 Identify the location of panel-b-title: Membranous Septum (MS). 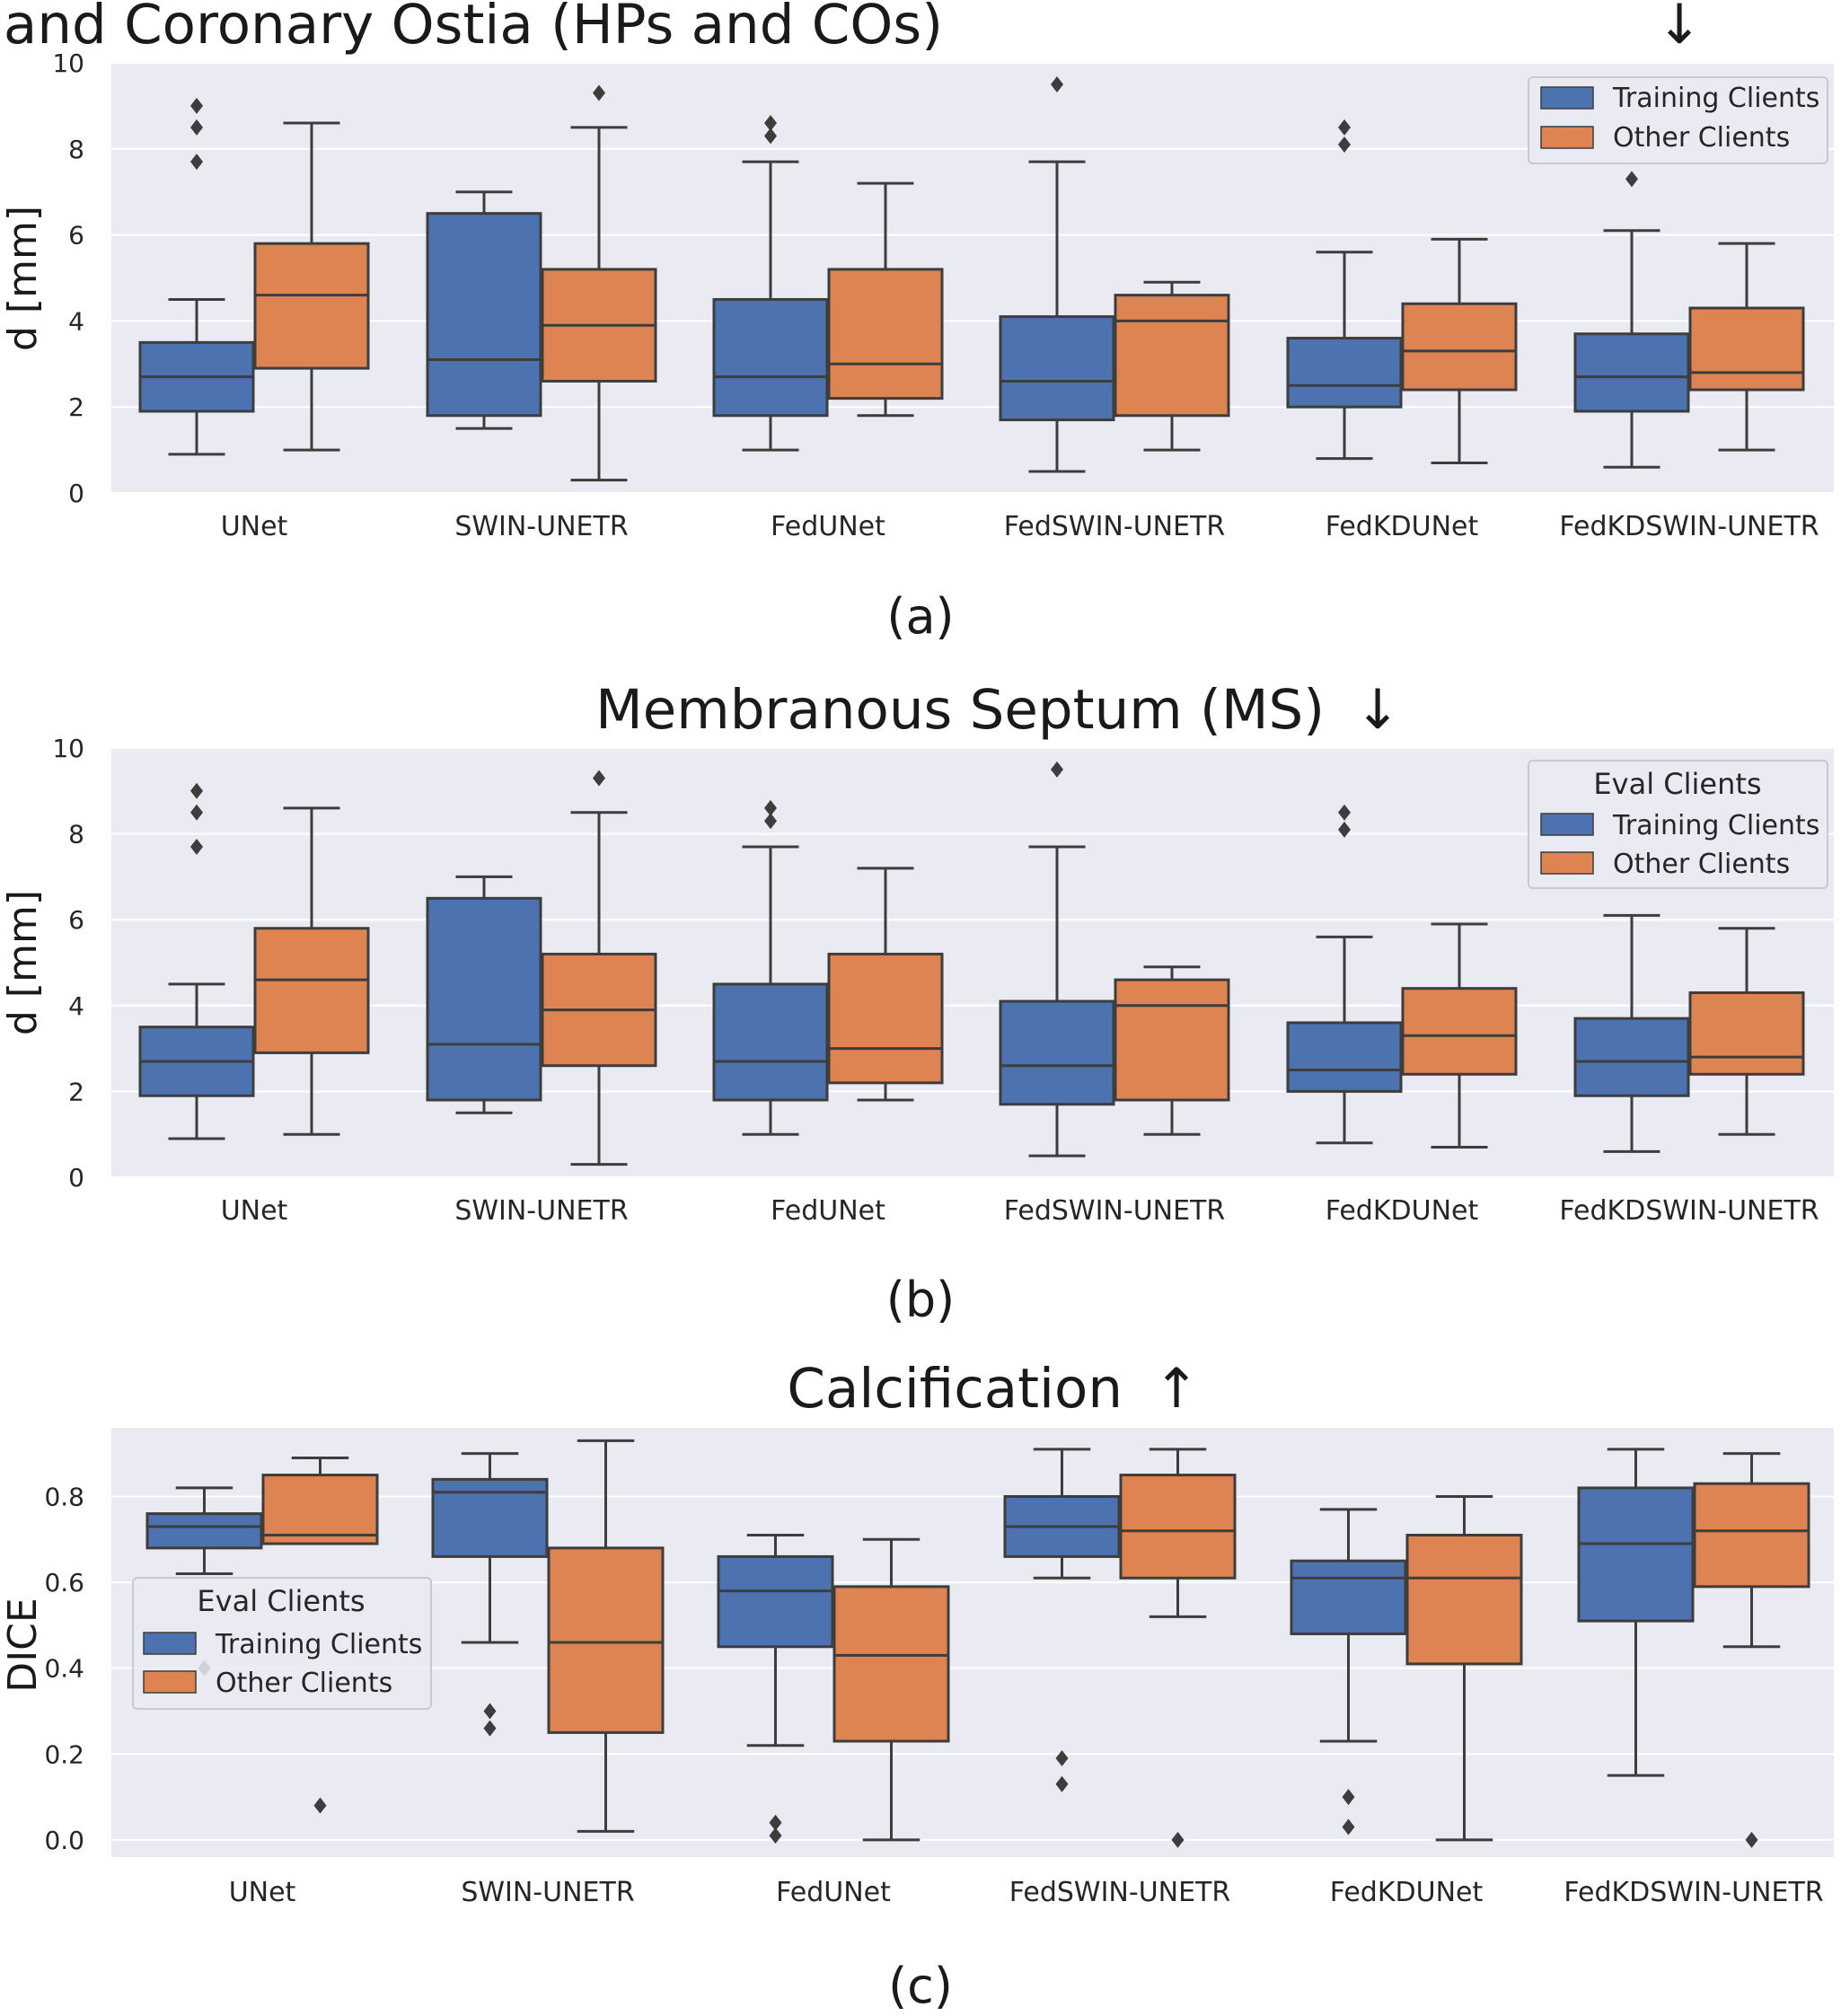
(960, 710).